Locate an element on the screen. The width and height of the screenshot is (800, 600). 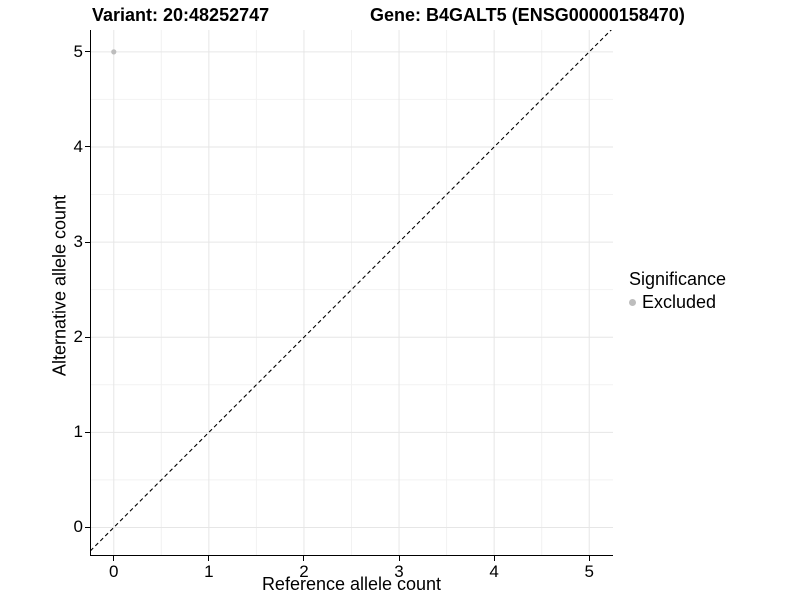
x-axis-title: Reference allele count is located at coordinates (351, 584).